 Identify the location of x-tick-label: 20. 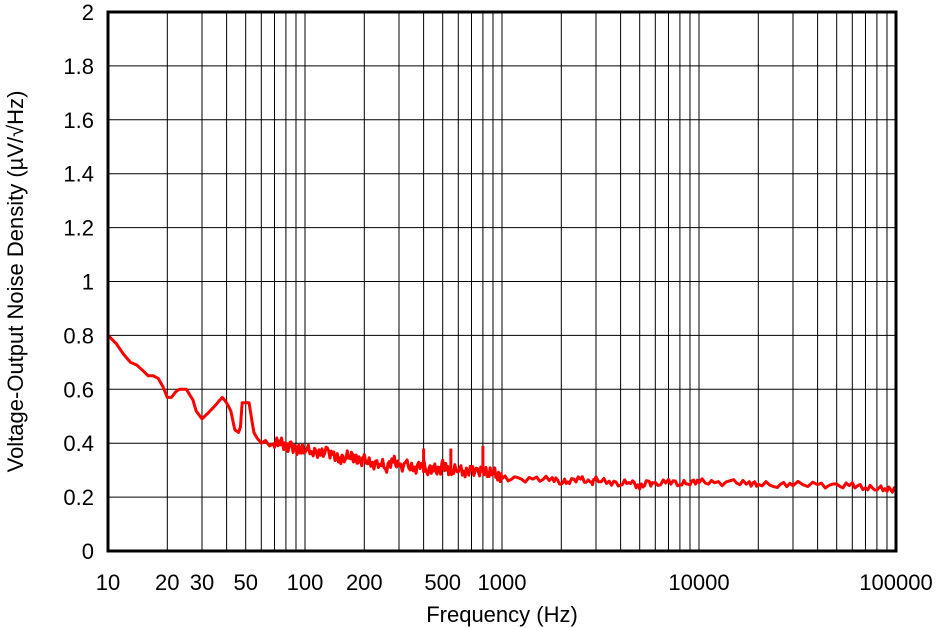
(167, 582).